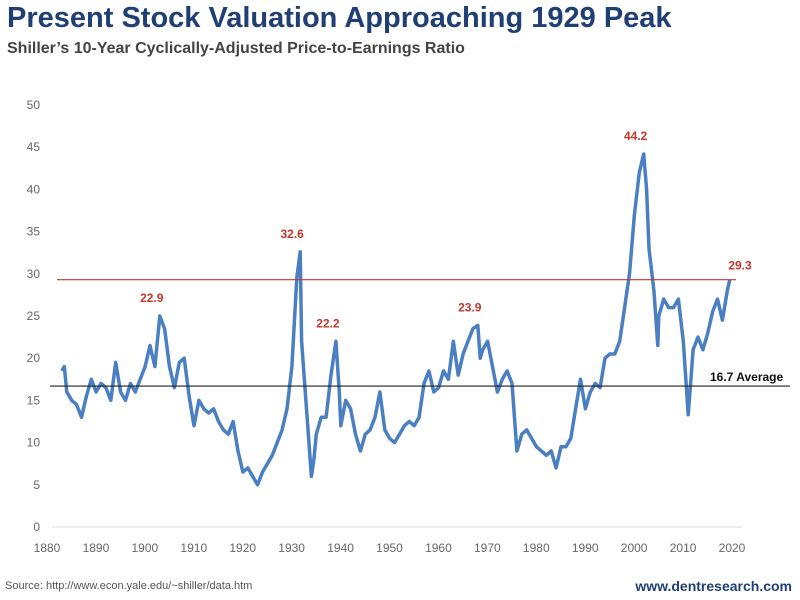 The height and width of the screenshot is (600, 800). Describe the element at coordinates (746, 377) in the screenshot. I see `average-label: 16.7 Average` at that location.